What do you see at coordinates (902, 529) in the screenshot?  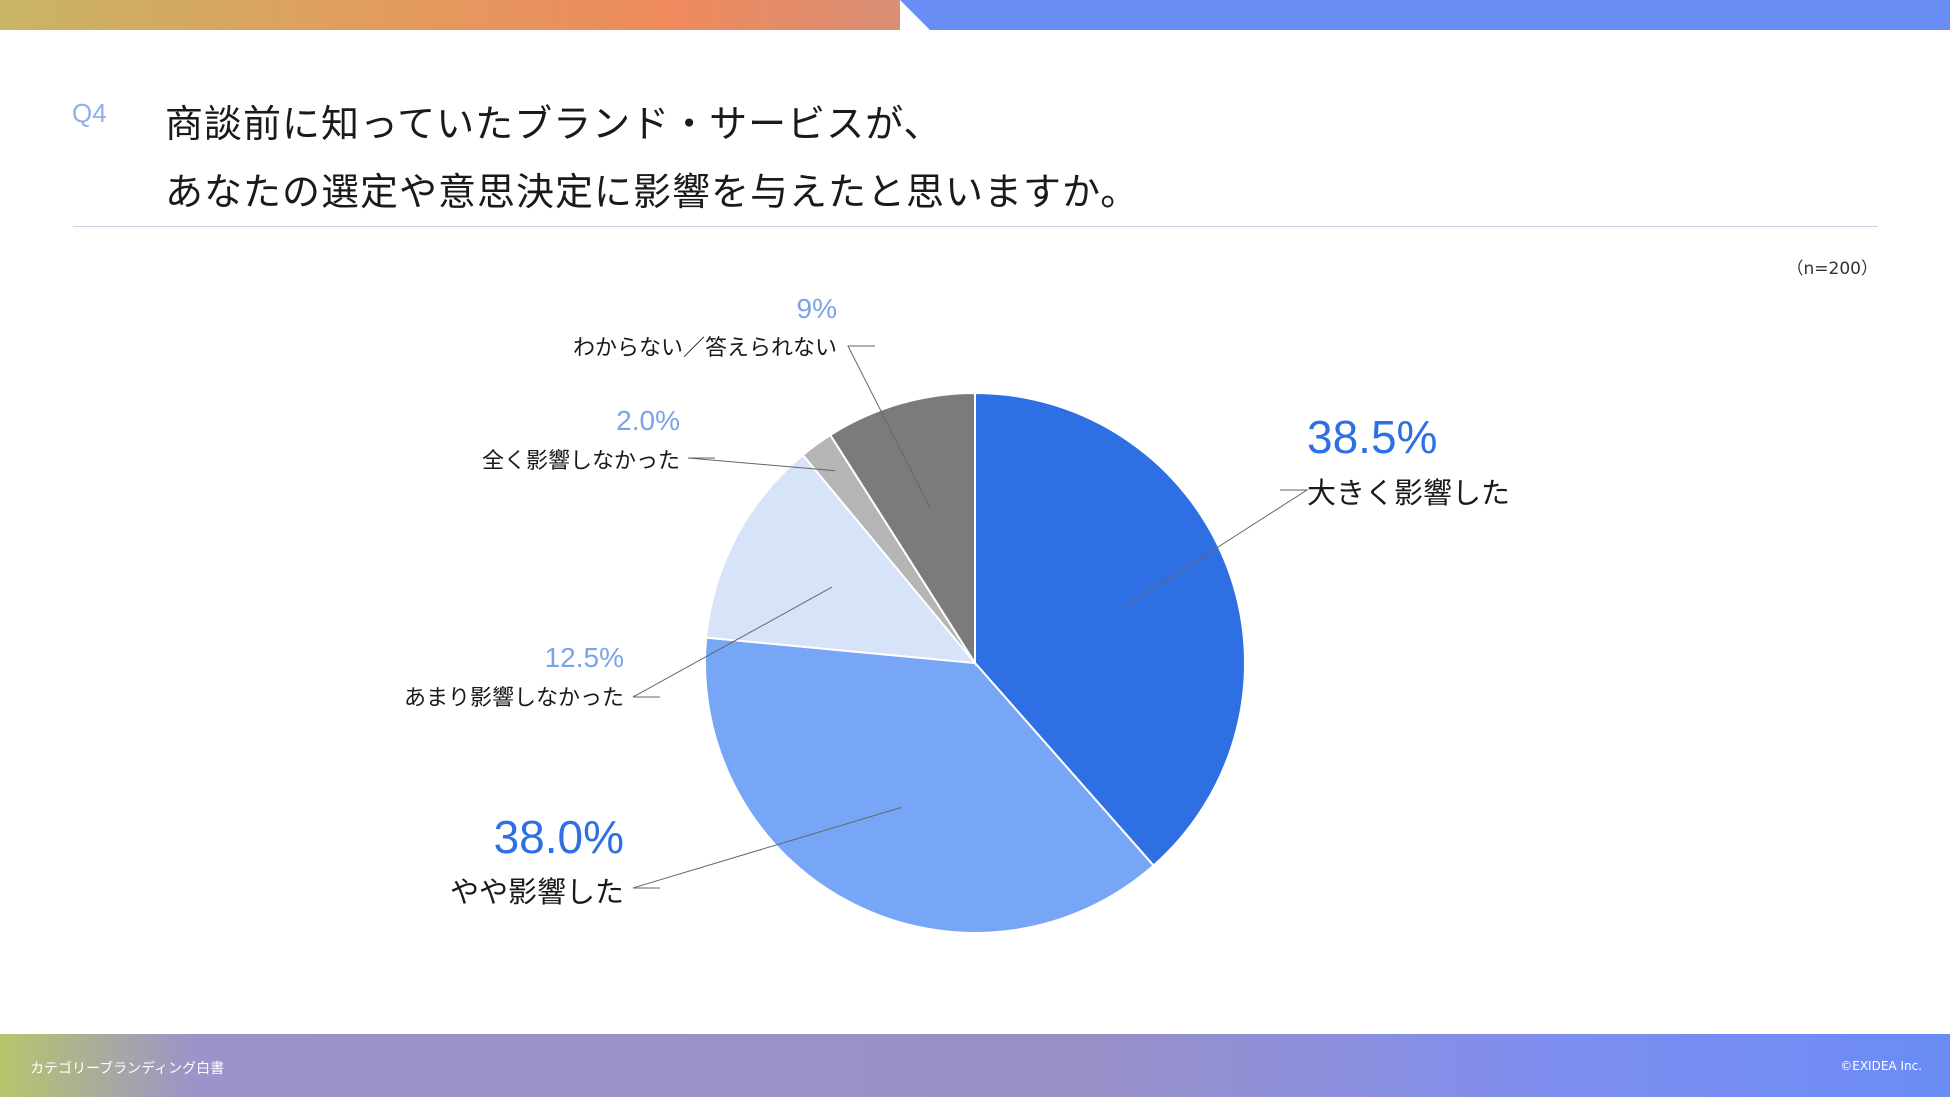 I see `pie-slice-unknown` at bounding box center [902, 529].